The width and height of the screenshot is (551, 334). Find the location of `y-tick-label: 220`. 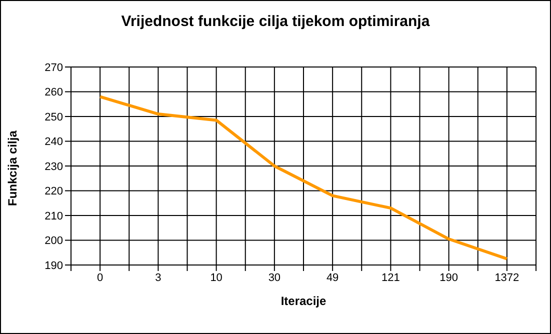

y-tick-label: 220 is located at coordinates (53, 192).